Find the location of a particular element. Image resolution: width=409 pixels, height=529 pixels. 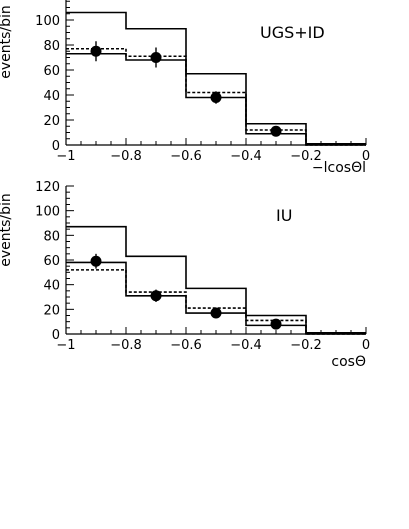

y-axis-label-iu: events/bin is located at coordinates (7, 230).